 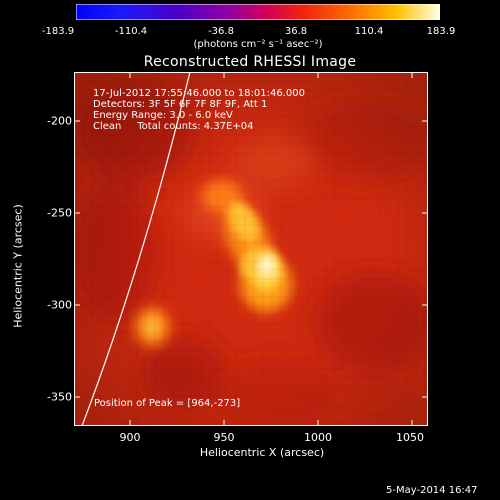 I want to click on annotation-peak-position: Position of Peak = [964,-273], so click(x=167, y=403).